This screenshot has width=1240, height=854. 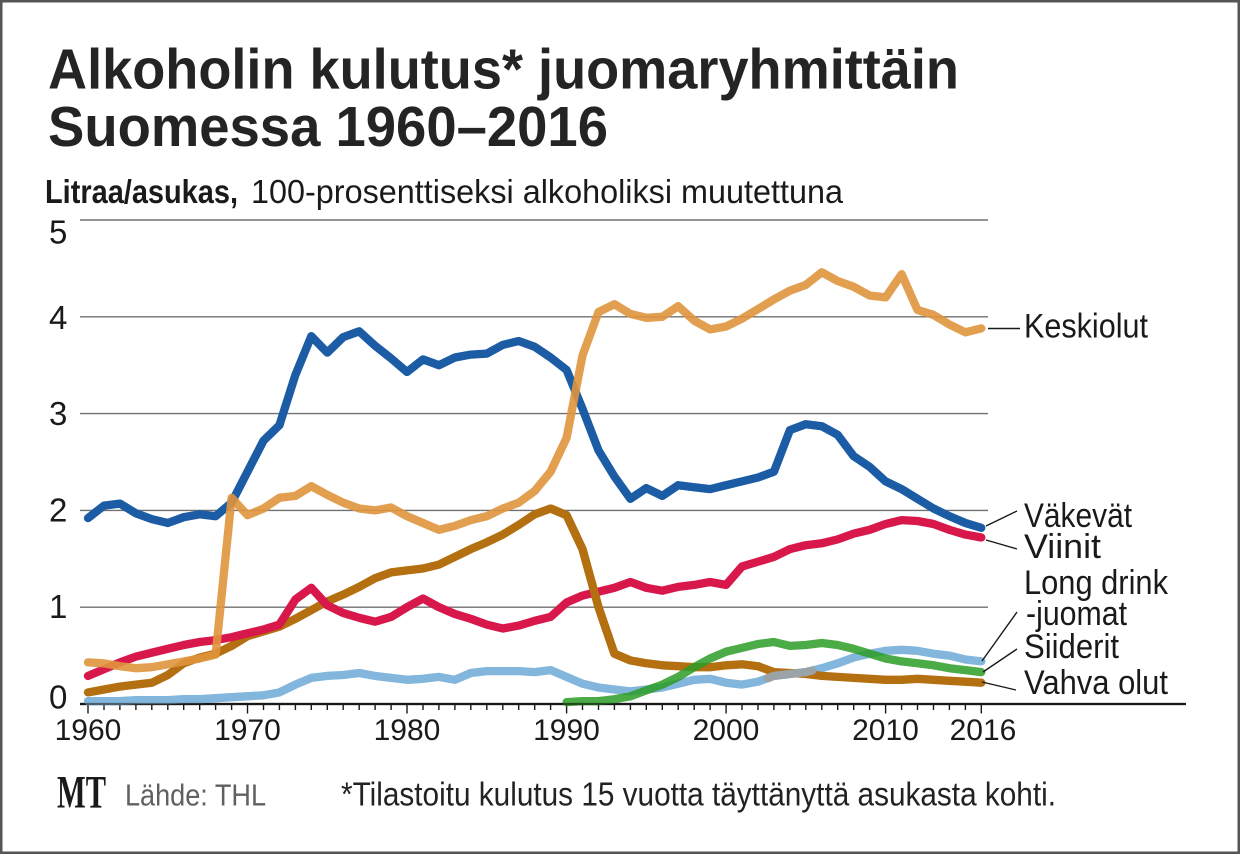 What do you see at coordinates (81, 793) in the screenshot?
I see `svg-text: MT` at bounding box center [81, 793].